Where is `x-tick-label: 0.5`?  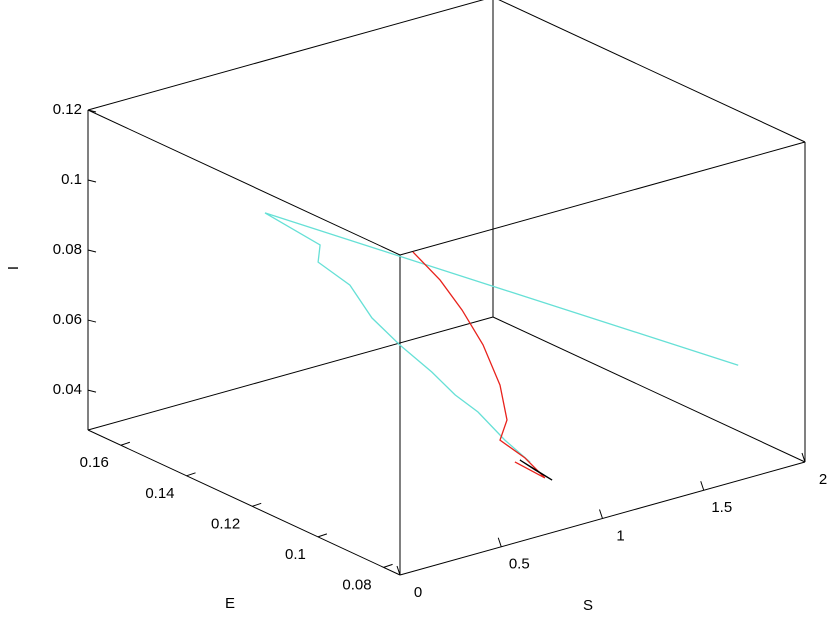 x-tick-label: 0.5 is located at coordinates (519, 564).